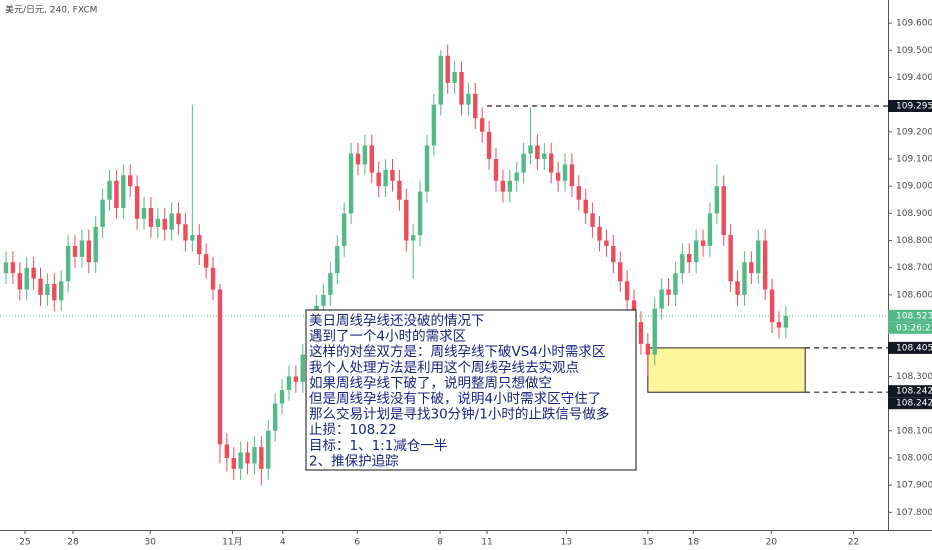 Image resolution: width=932 pixels, height=550 pixels. What do you see at coordinates (910, 391) in the screenshot?
I see `zone-low-label-box` at bounding box center [910, 391].